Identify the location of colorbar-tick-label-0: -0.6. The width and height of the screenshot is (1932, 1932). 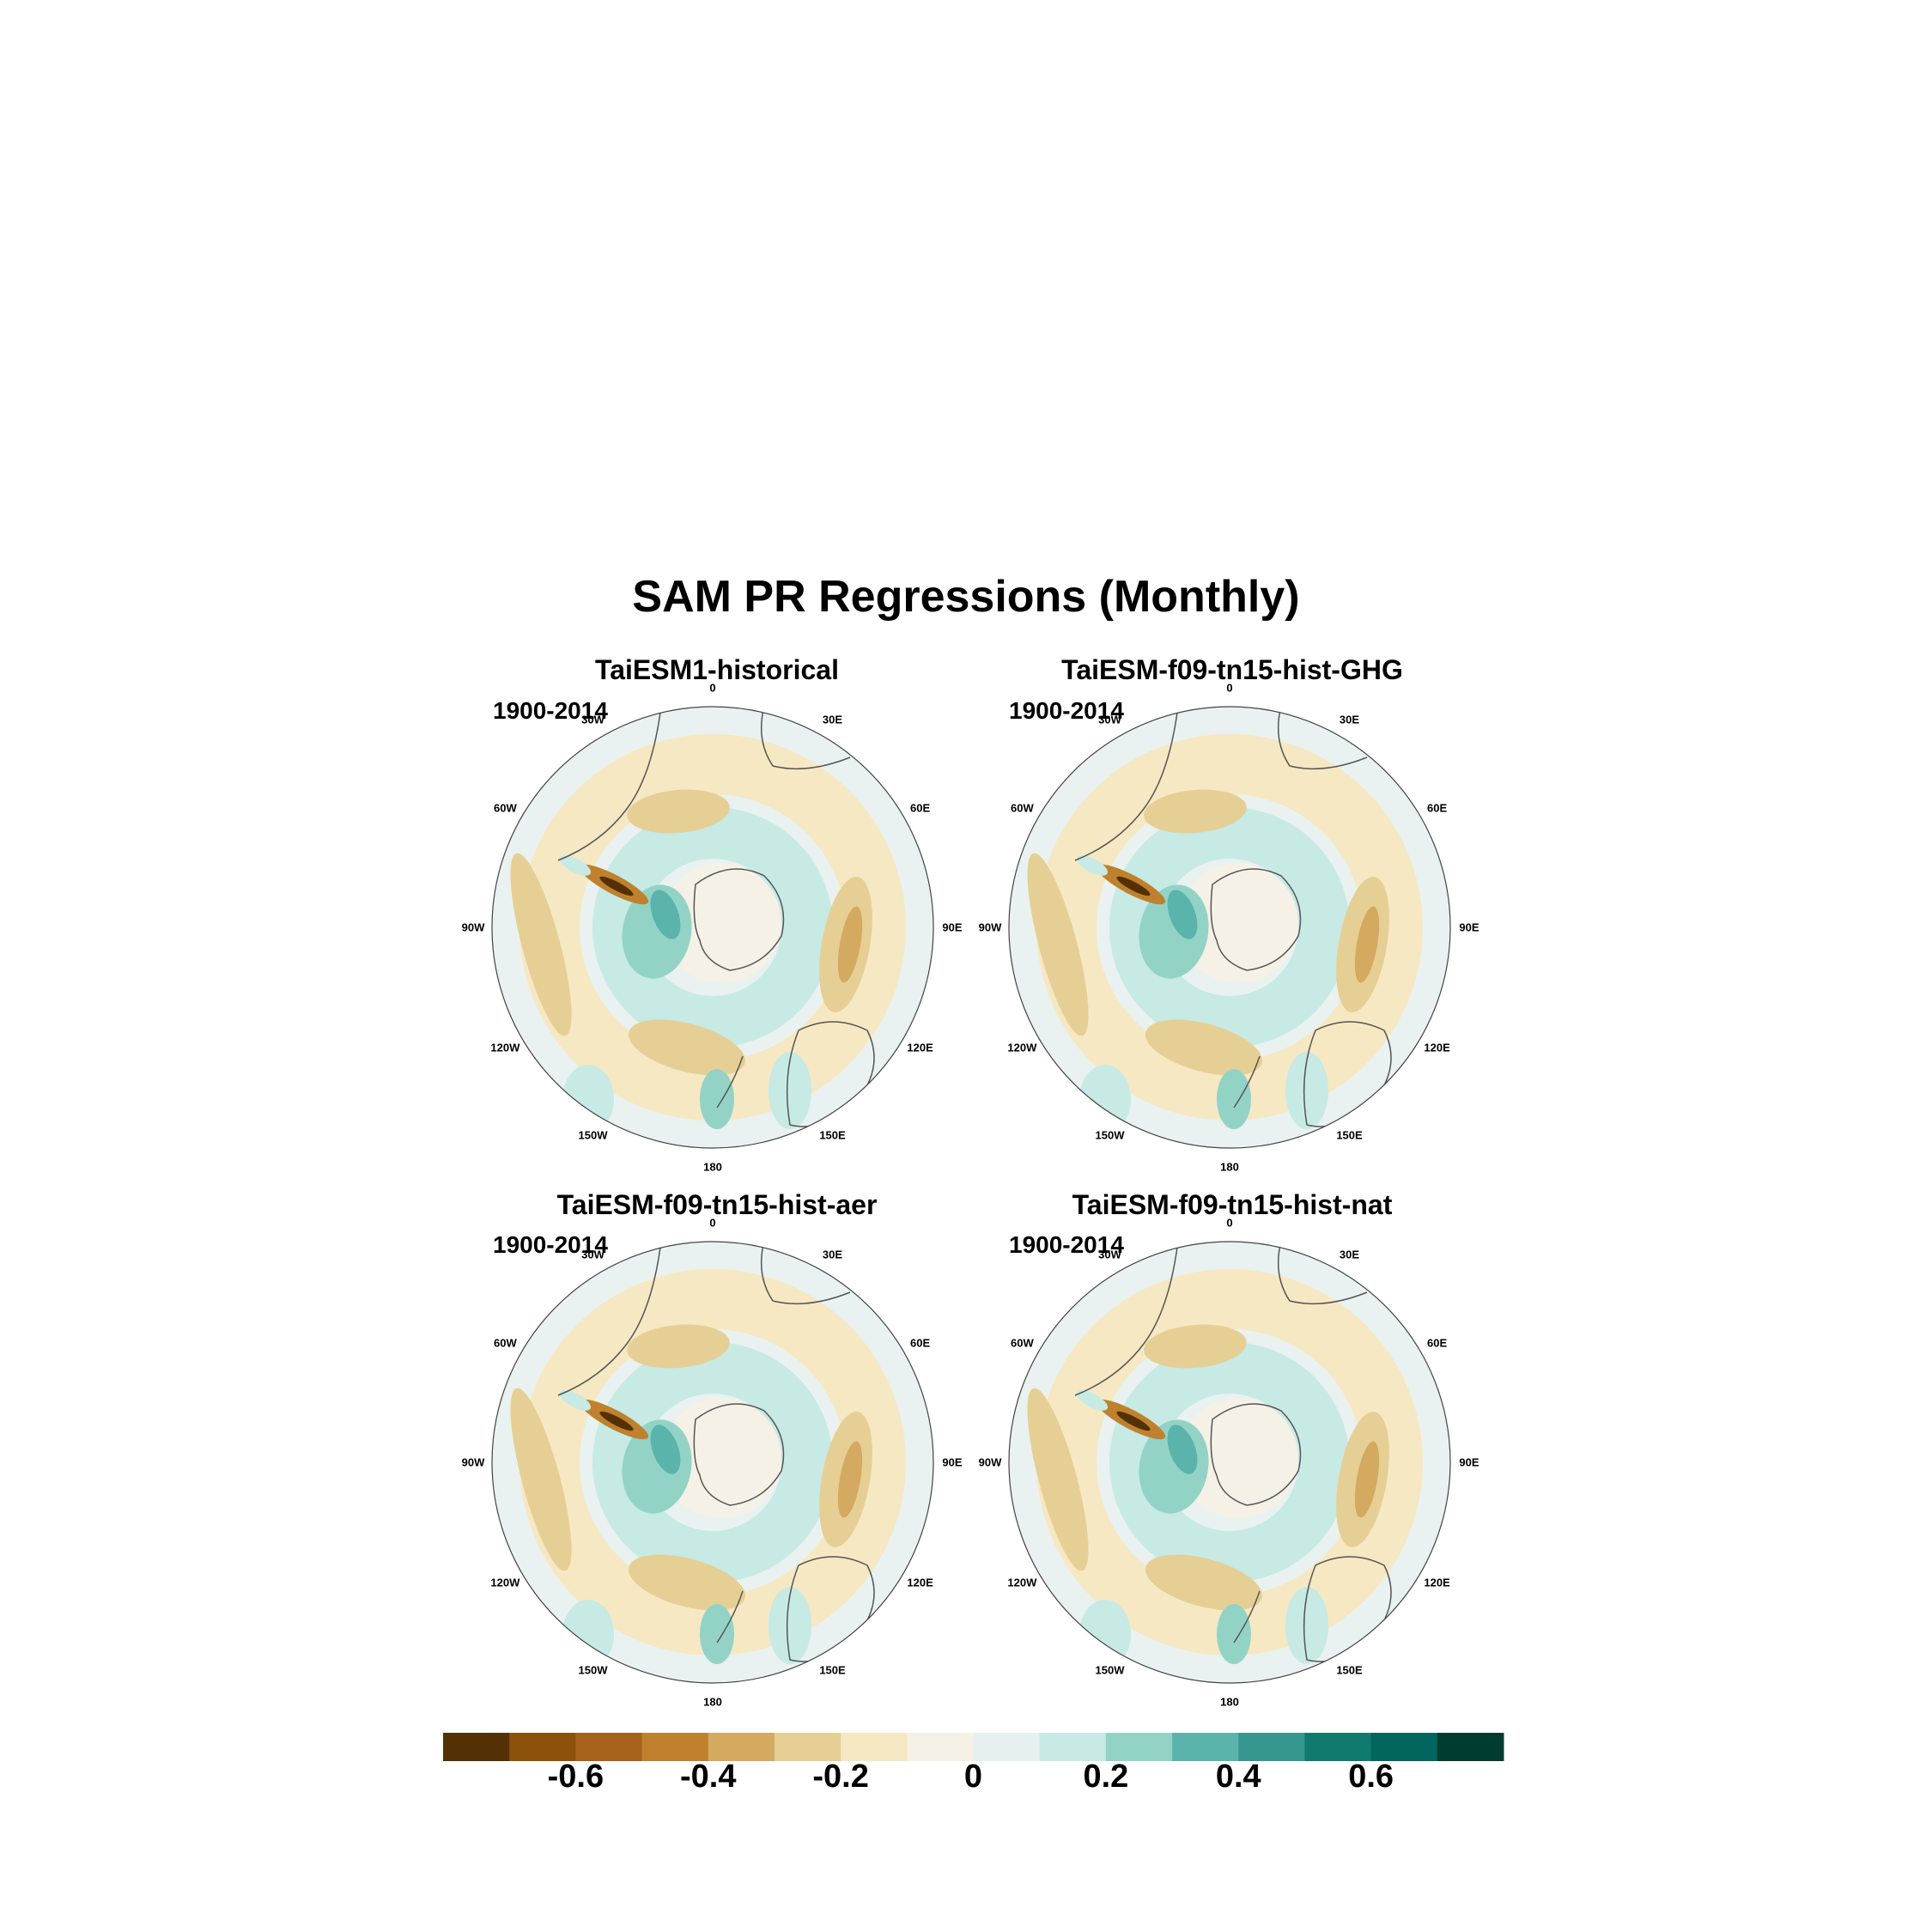
(576, 1777).